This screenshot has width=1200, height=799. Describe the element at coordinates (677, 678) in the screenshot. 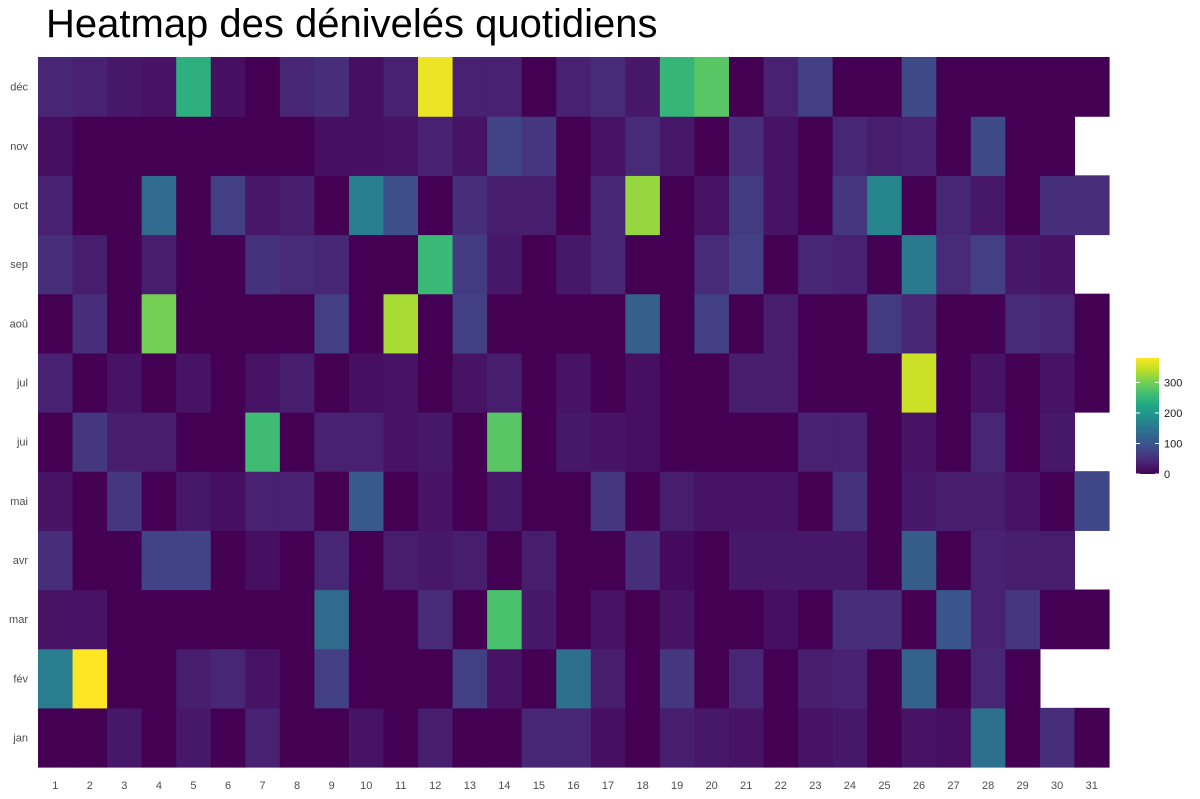

I see `heatmap-cell-fév-19` at that location.